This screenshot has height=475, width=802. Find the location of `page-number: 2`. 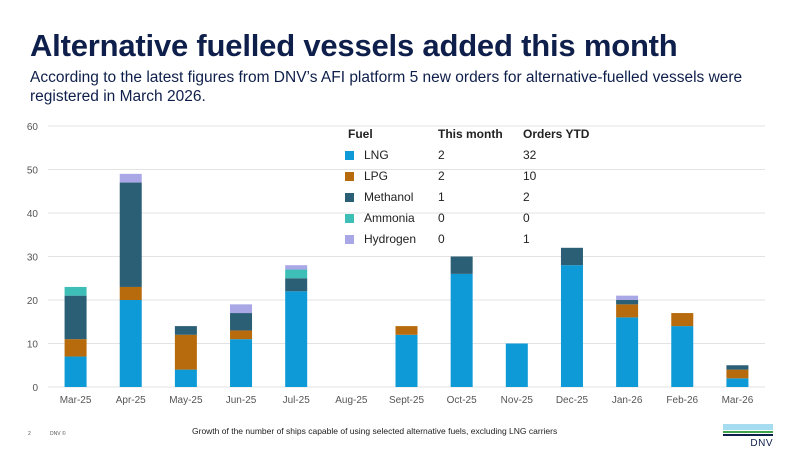

page-number: 2 is located at coordinates (29, 434).